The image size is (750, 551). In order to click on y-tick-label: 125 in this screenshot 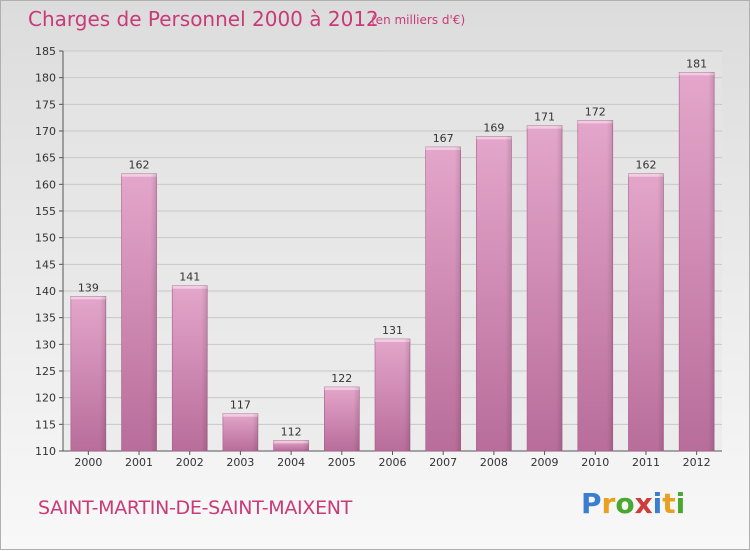, I will do `click(45, 371)`.